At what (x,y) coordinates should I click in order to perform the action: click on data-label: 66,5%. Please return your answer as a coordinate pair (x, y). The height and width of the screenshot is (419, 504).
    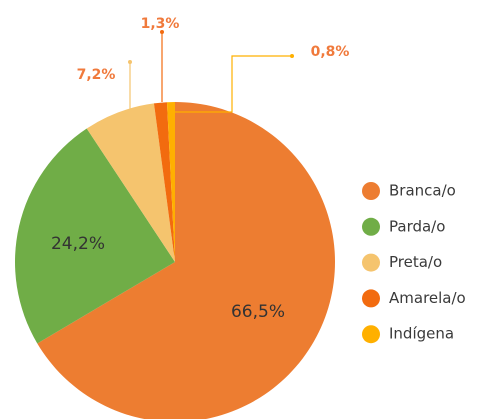
    Looking at the image, I should click on (258, 312).